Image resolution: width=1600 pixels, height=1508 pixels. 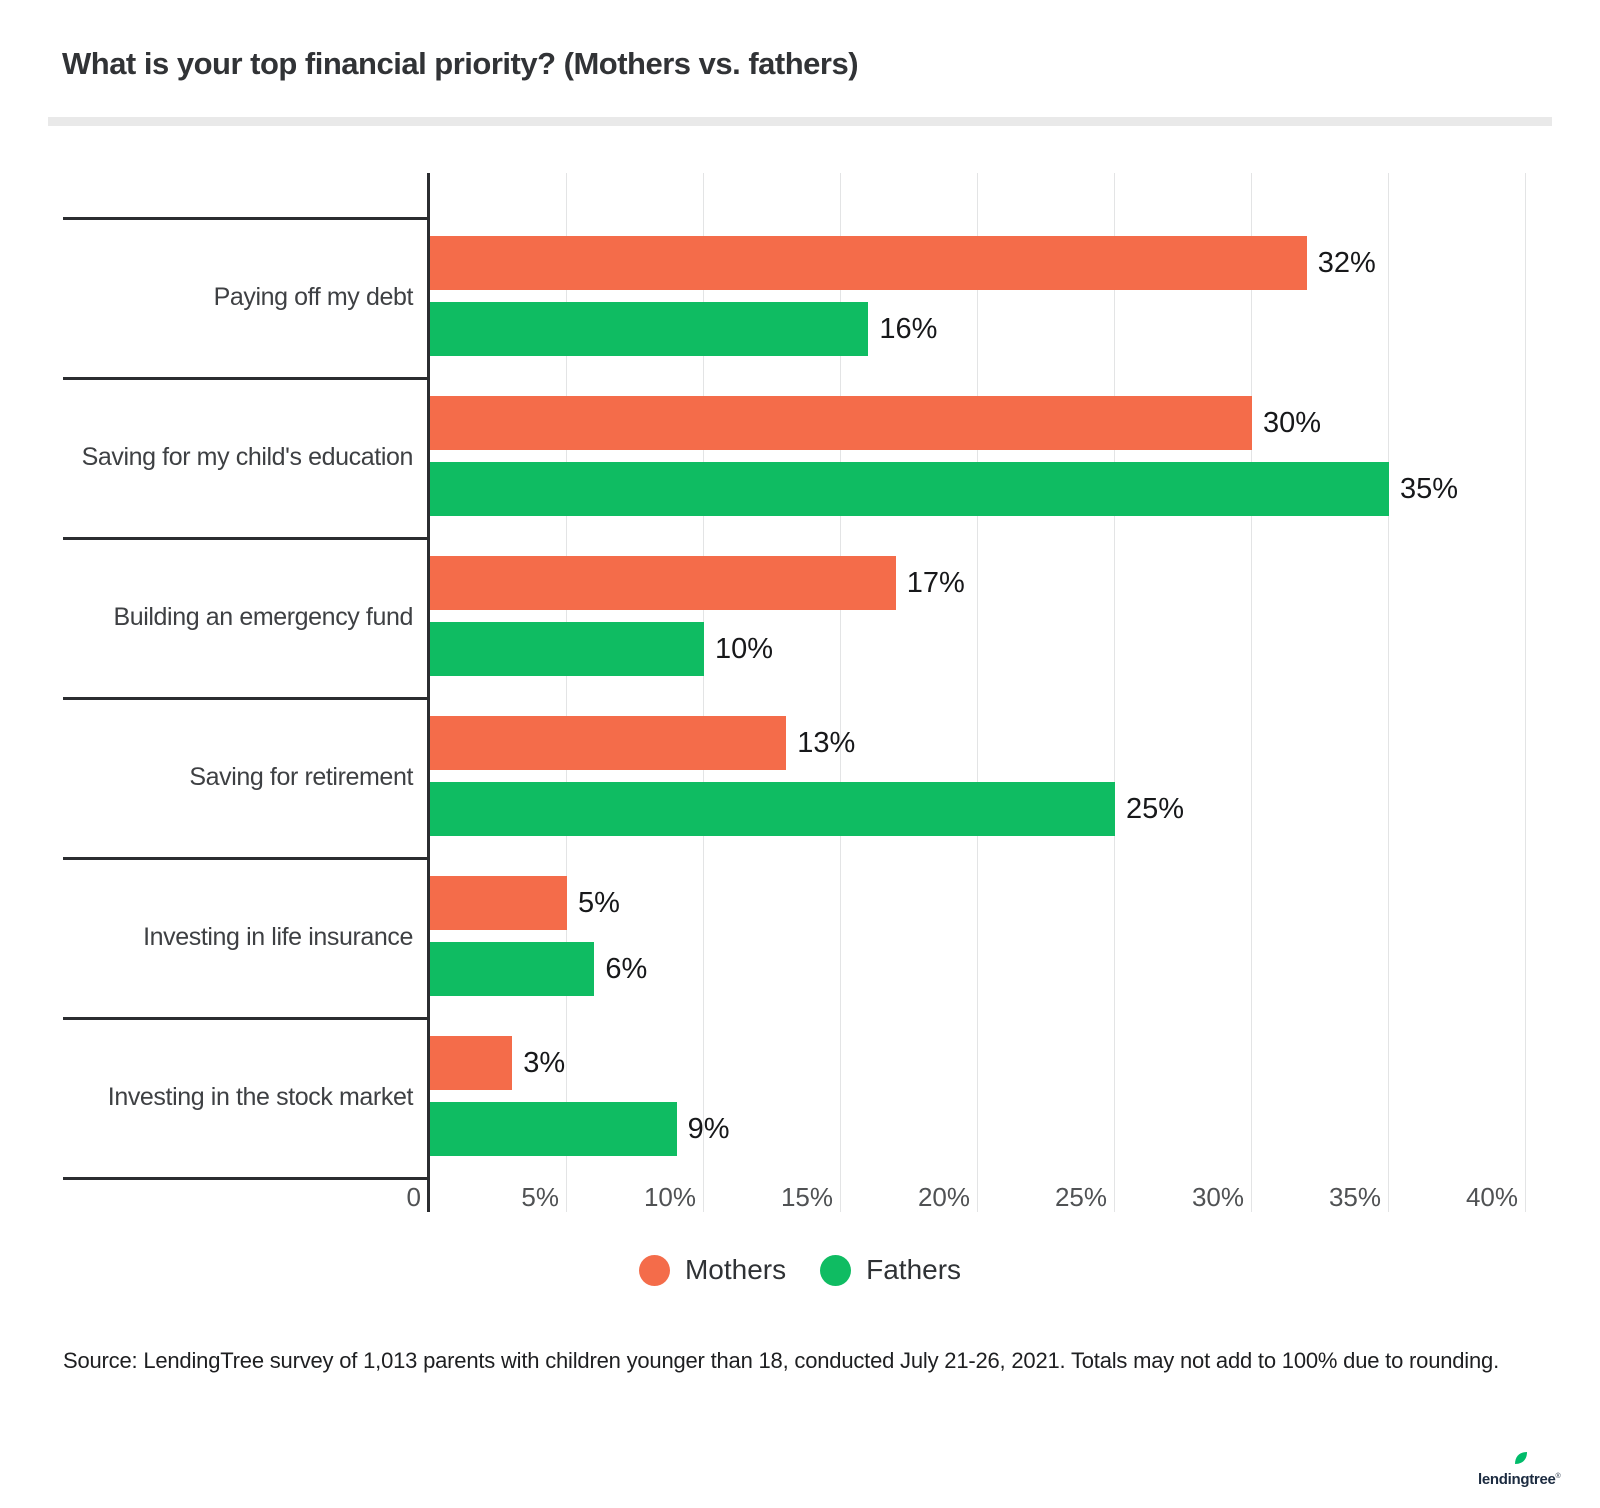 I want to click on fathers-value-label: 16%, so click(x=908, y=328).